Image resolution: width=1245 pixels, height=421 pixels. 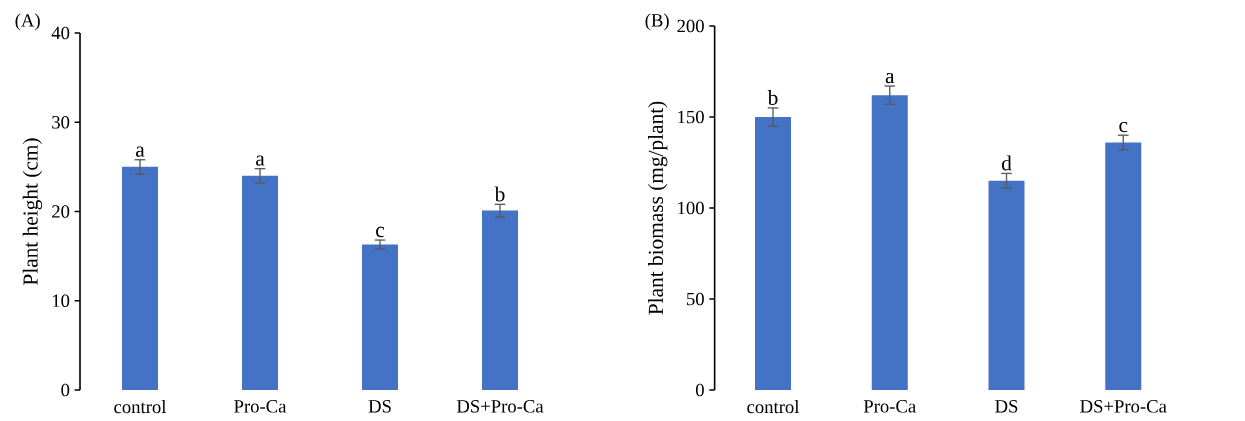 I want to click on y-tick-label: 30, so click(x=61, y=122).